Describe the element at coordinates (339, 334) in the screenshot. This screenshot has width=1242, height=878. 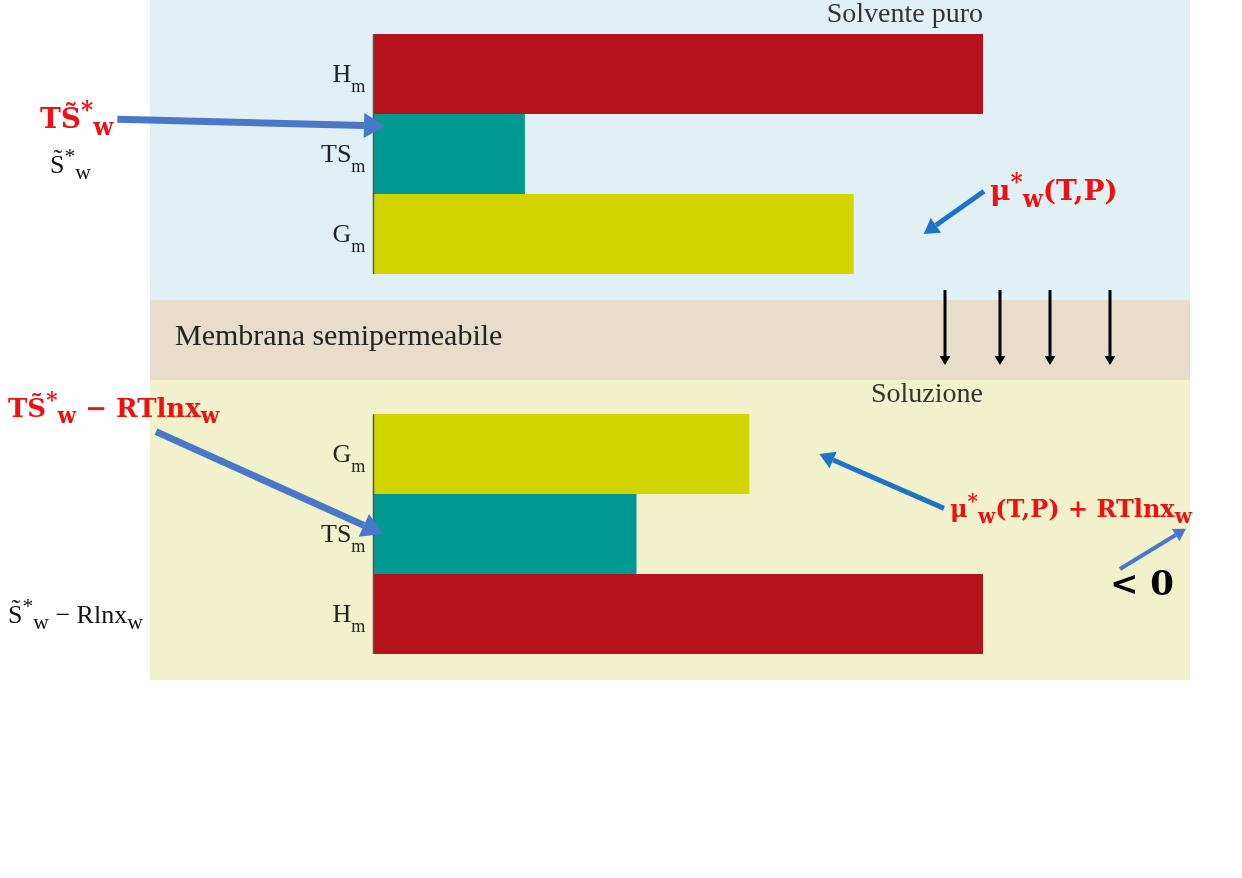
I see `text: Membrana semipermeabile` at that location.